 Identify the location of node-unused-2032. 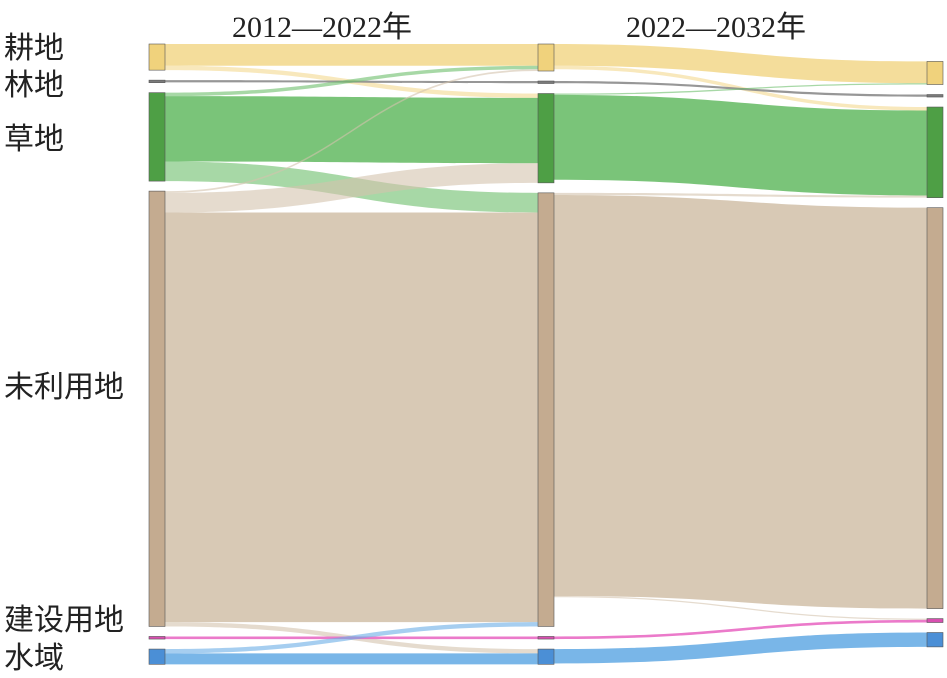
(935, 408).